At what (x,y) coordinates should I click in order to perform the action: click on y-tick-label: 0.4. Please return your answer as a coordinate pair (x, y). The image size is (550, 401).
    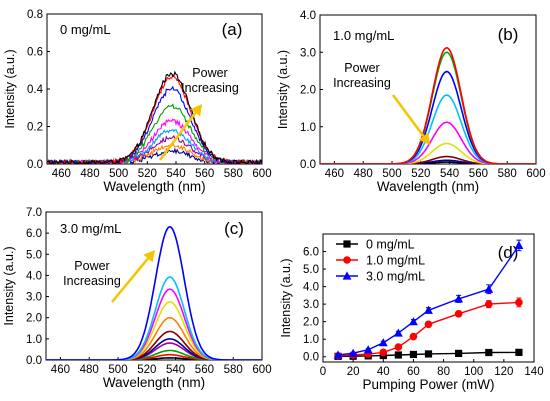
    Looking at the image, I should click on (35, 90).